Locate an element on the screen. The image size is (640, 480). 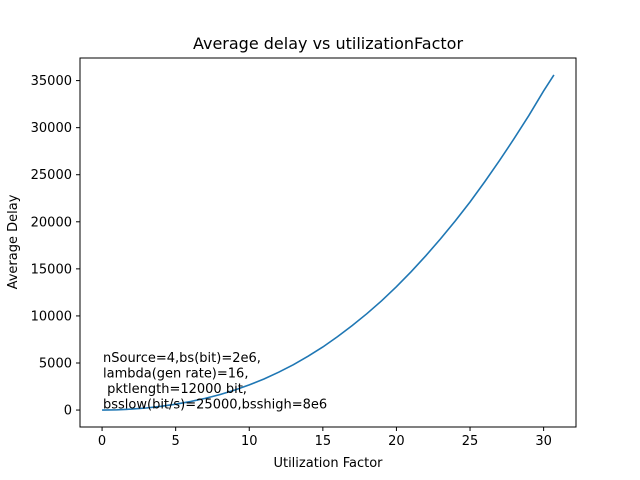
x-tick-label: 5 is located at coordinates (176, 441).